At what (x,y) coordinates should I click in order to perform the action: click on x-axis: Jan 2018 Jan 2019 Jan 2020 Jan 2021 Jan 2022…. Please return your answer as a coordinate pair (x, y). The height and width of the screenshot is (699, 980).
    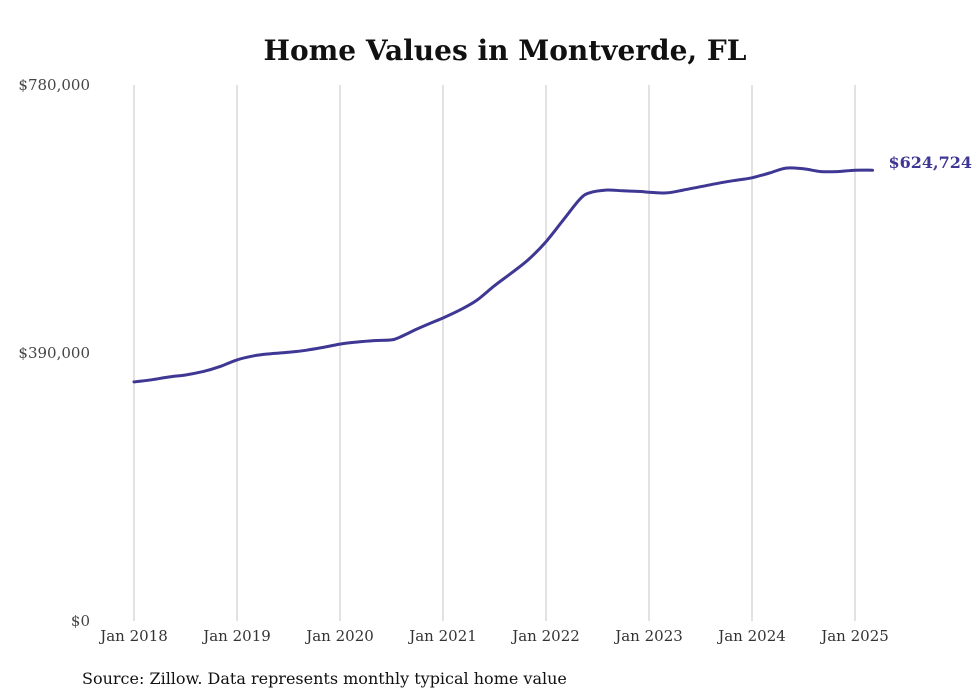
    Looking at the image, I should click on (493, 636).